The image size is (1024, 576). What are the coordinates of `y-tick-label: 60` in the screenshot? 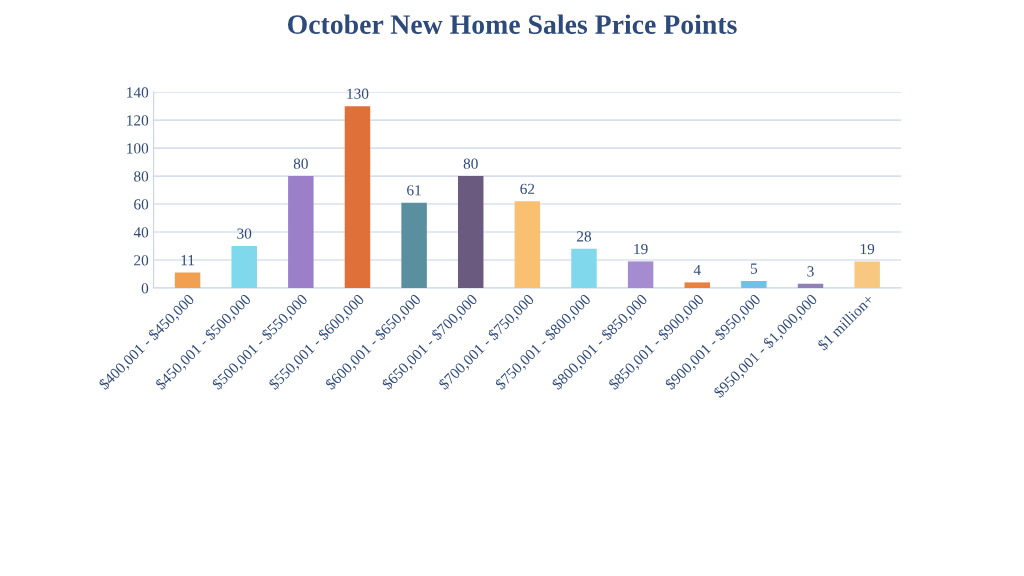 It's located at (141, 204).